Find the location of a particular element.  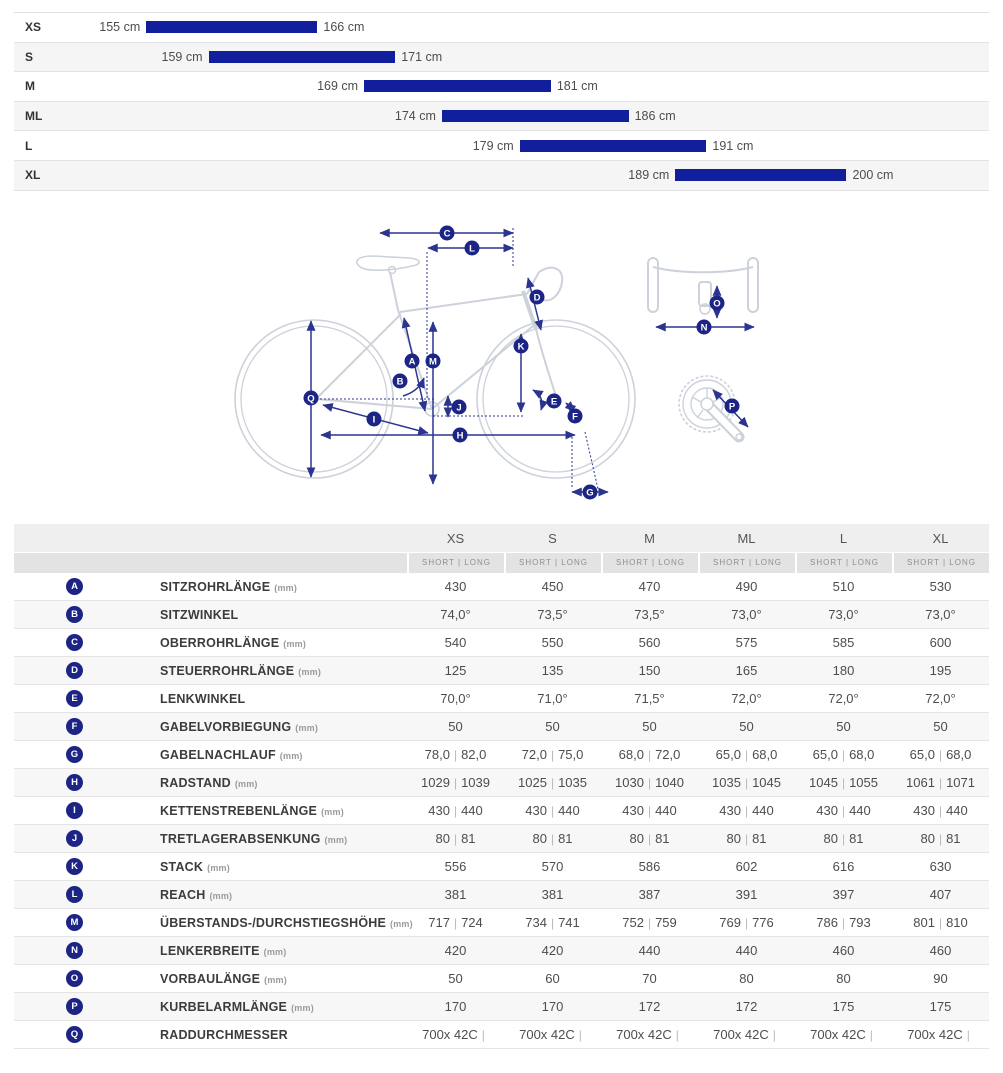

value-cell: 72,0° is located at coordinates (746, 698).